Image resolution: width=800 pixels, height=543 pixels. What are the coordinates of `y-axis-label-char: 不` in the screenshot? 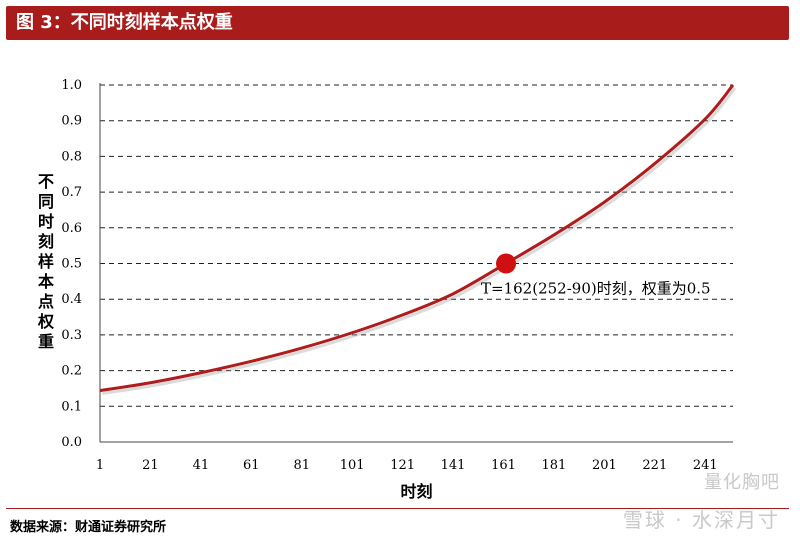 It's located at (46, 181).